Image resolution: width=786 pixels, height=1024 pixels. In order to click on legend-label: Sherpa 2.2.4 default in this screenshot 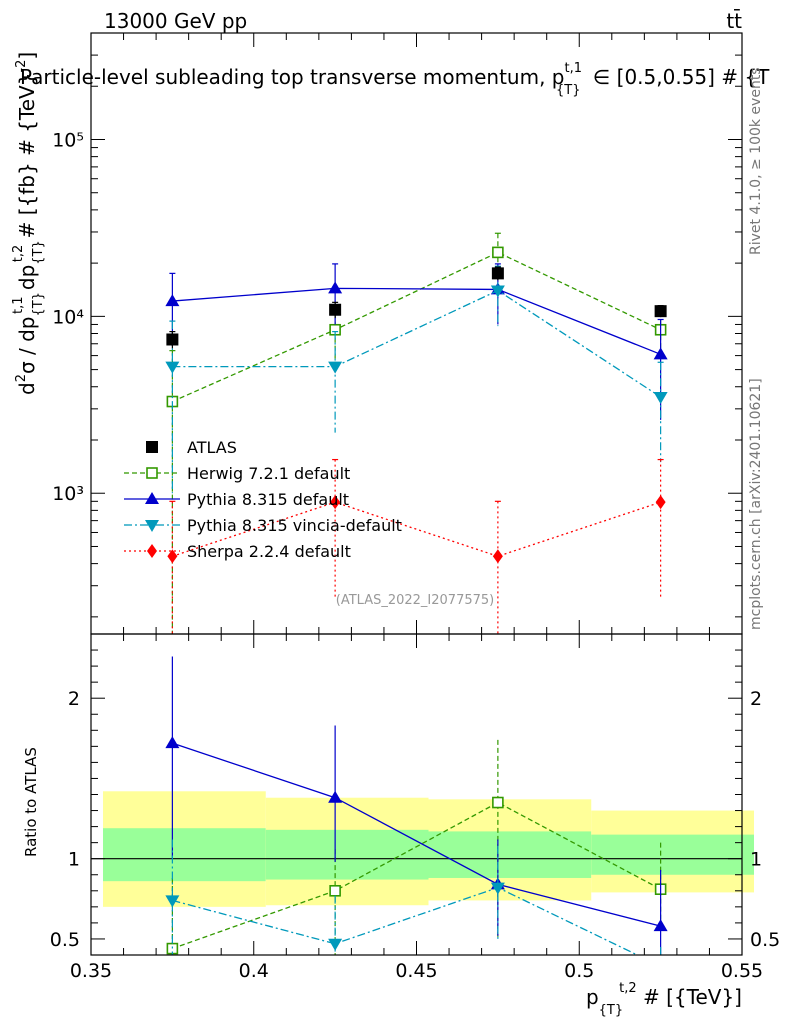, I will do `click(269, 551)`.